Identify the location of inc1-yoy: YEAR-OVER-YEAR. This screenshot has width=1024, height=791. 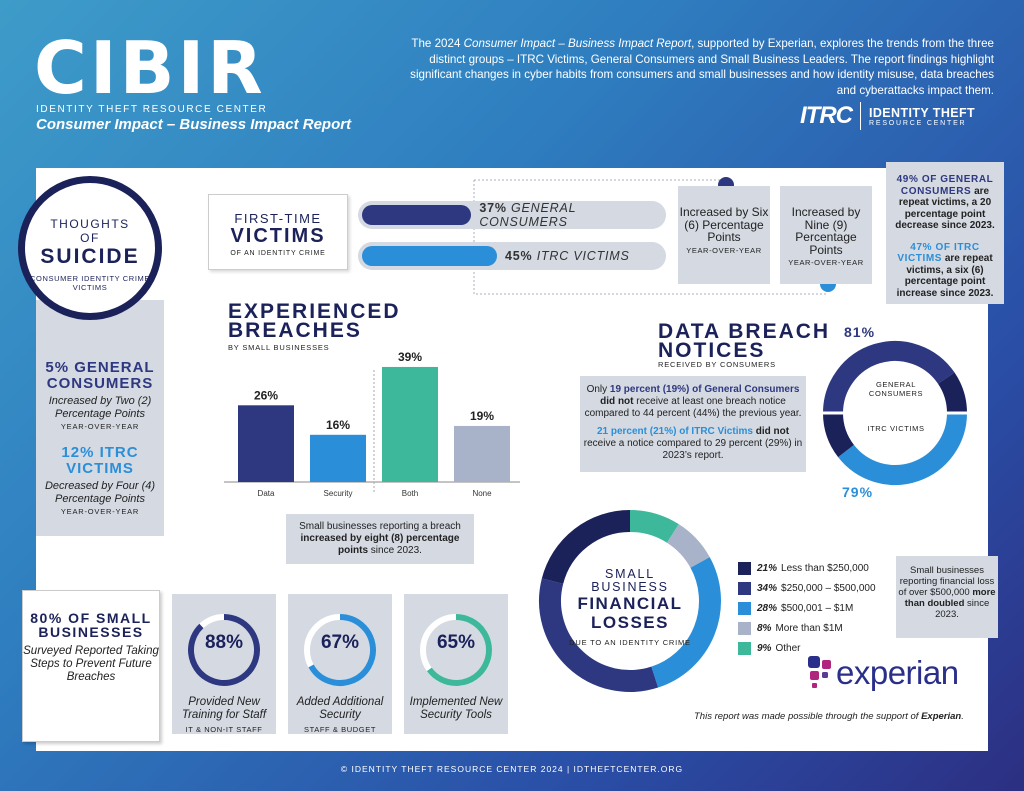
(724, 250).